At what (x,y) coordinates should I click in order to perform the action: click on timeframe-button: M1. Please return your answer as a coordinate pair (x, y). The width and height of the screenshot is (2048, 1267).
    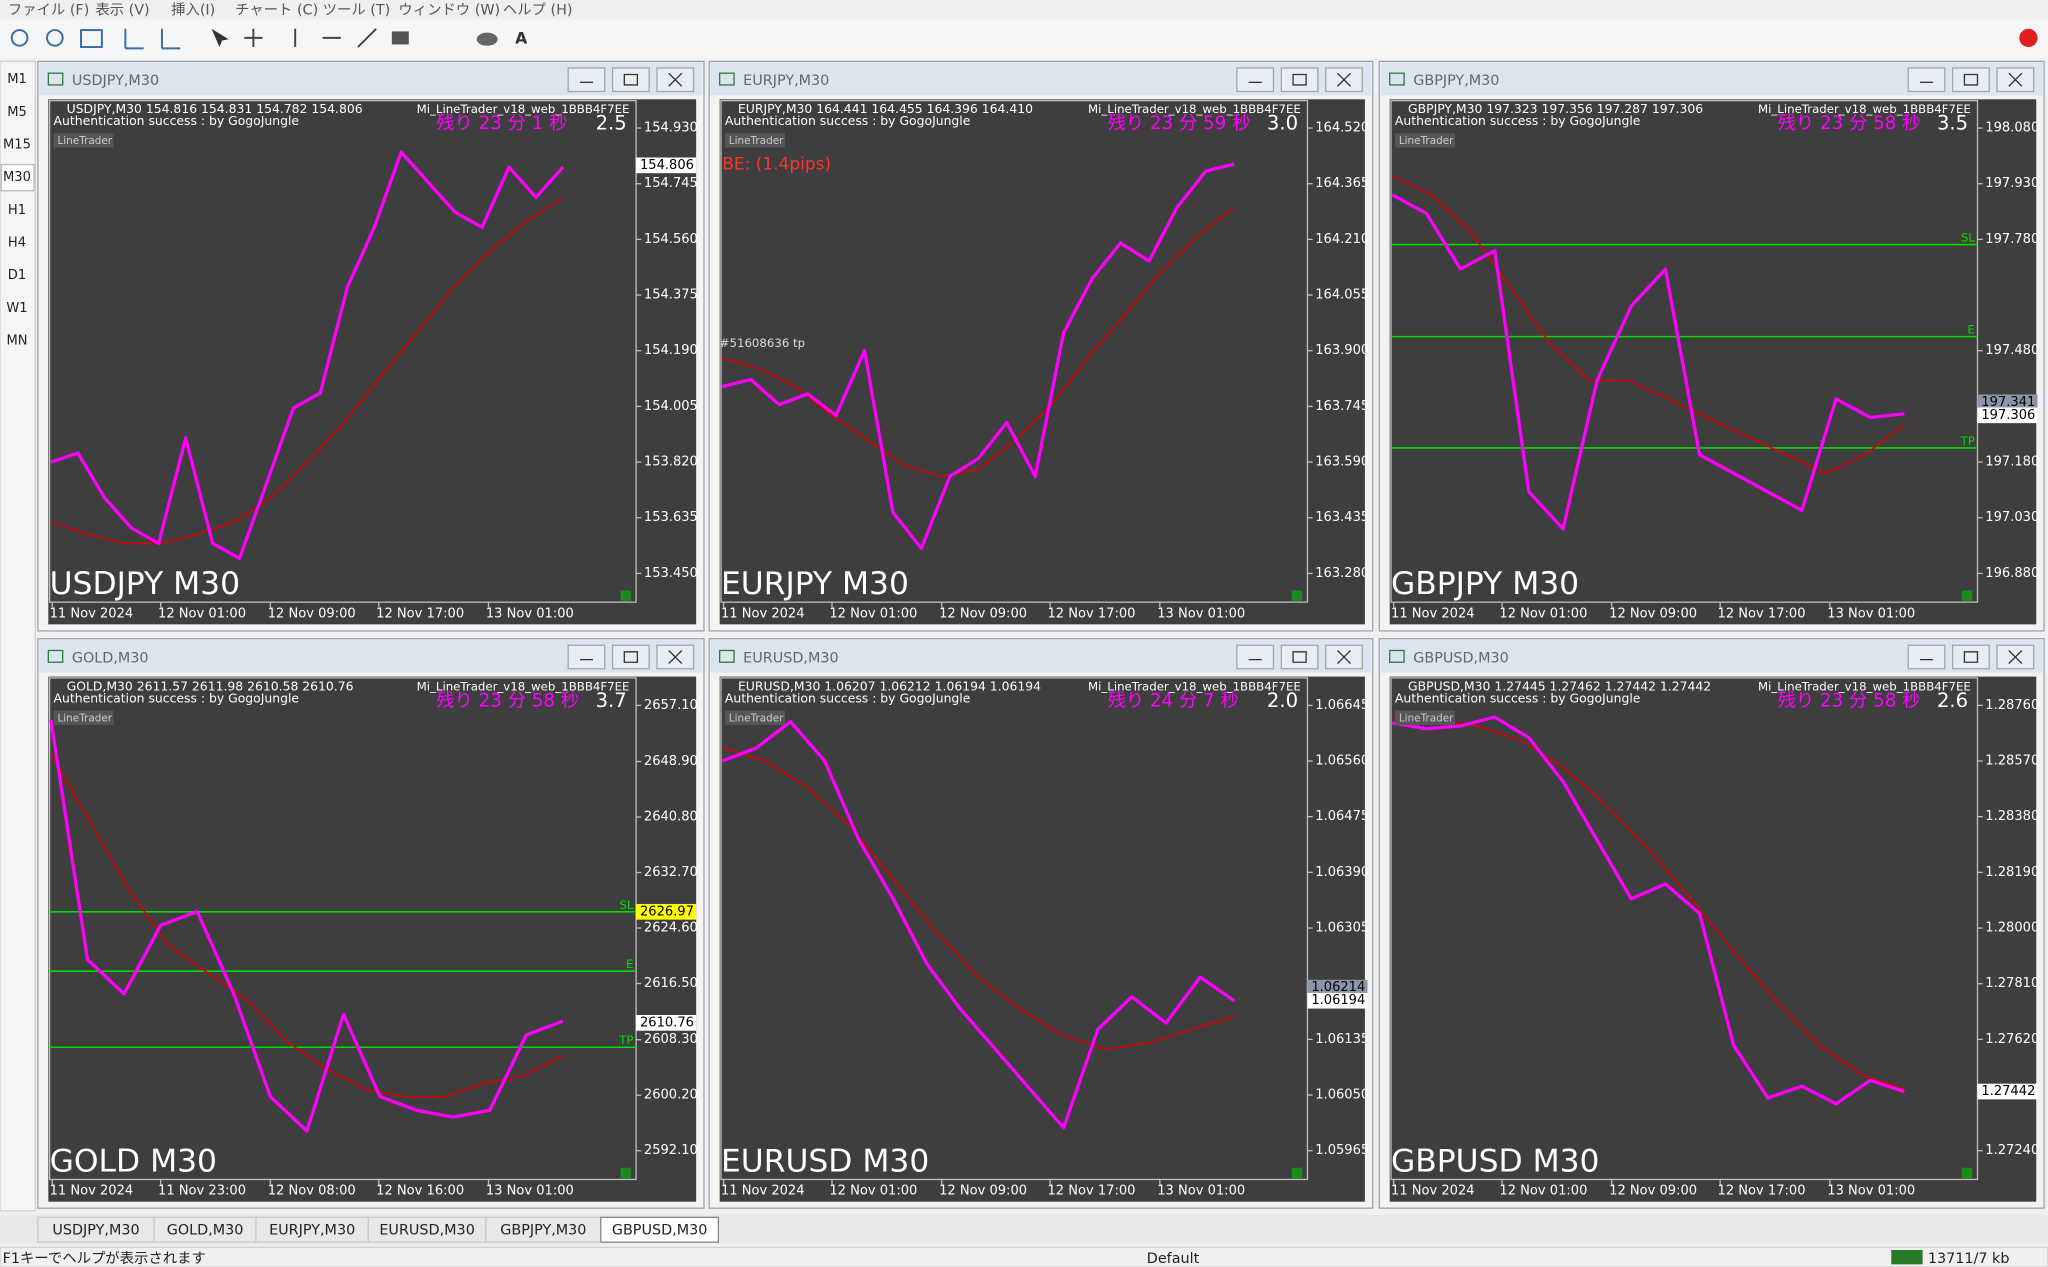
    Looking at the image, I should click on (17, 79).